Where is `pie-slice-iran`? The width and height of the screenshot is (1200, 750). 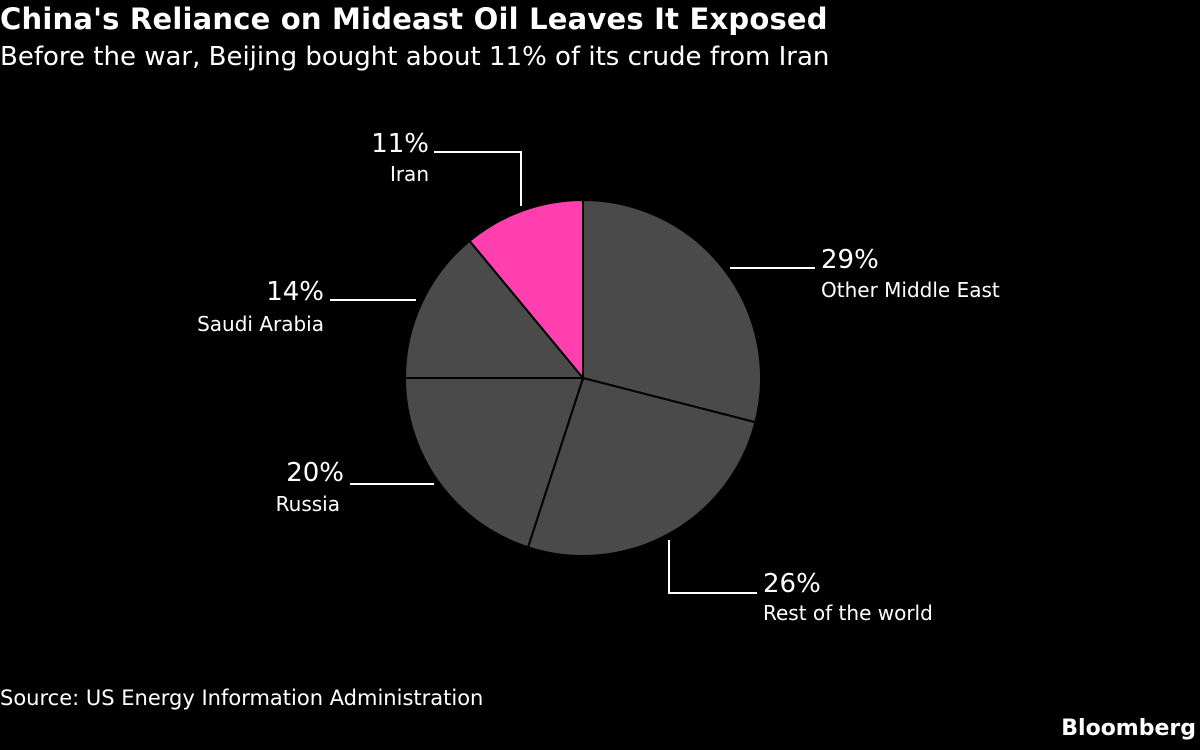 pie-slice-iran is located at coordinates (526, 289).